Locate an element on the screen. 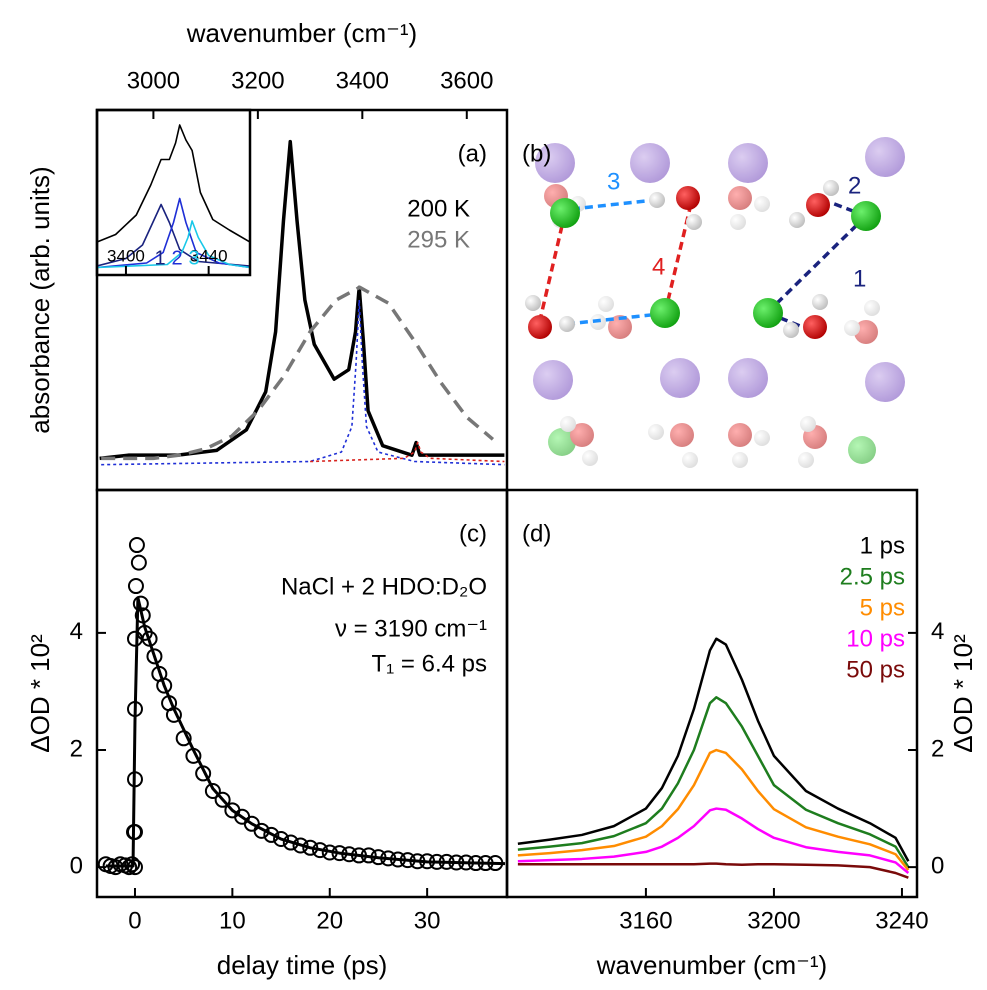 The height and width of the screenshot is (990, 987). x-tick-label: 3000 is located at coordinates (153, 80).